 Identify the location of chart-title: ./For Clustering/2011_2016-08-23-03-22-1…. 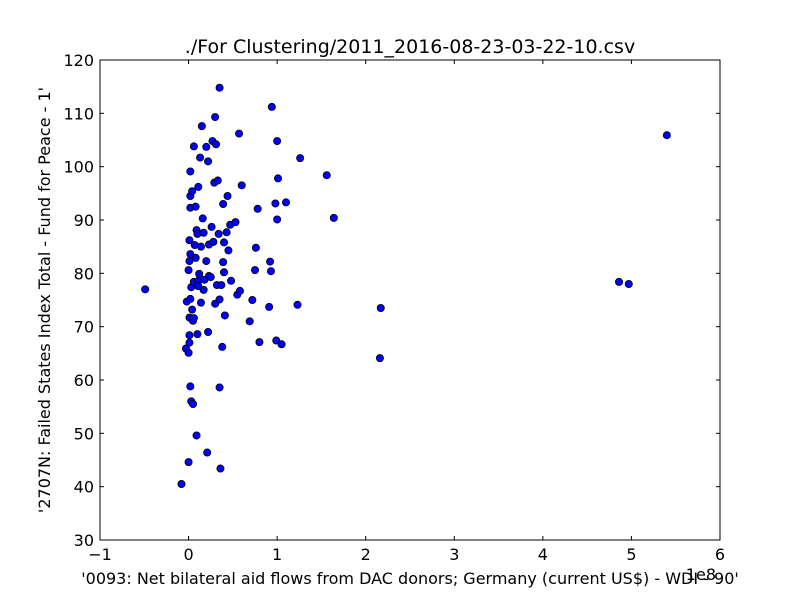
(410, 47).